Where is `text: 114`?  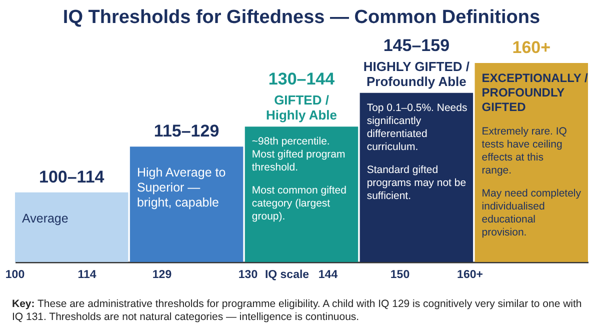 text: 114 is located at coordinates (87, 275).